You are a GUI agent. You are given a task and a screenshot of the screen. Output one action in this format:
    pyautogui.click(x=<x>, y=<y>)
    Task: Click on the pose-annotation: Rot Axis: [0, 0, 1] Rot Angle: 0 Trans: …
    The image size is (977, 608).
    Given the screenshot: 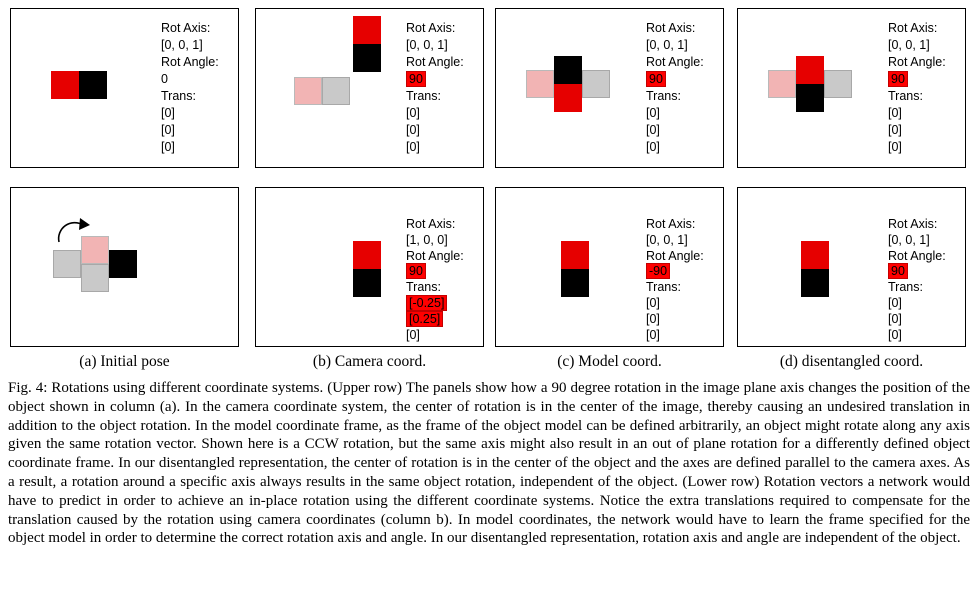 What is the action you would take?
    pyautogui.click(x=190, y=88)
    